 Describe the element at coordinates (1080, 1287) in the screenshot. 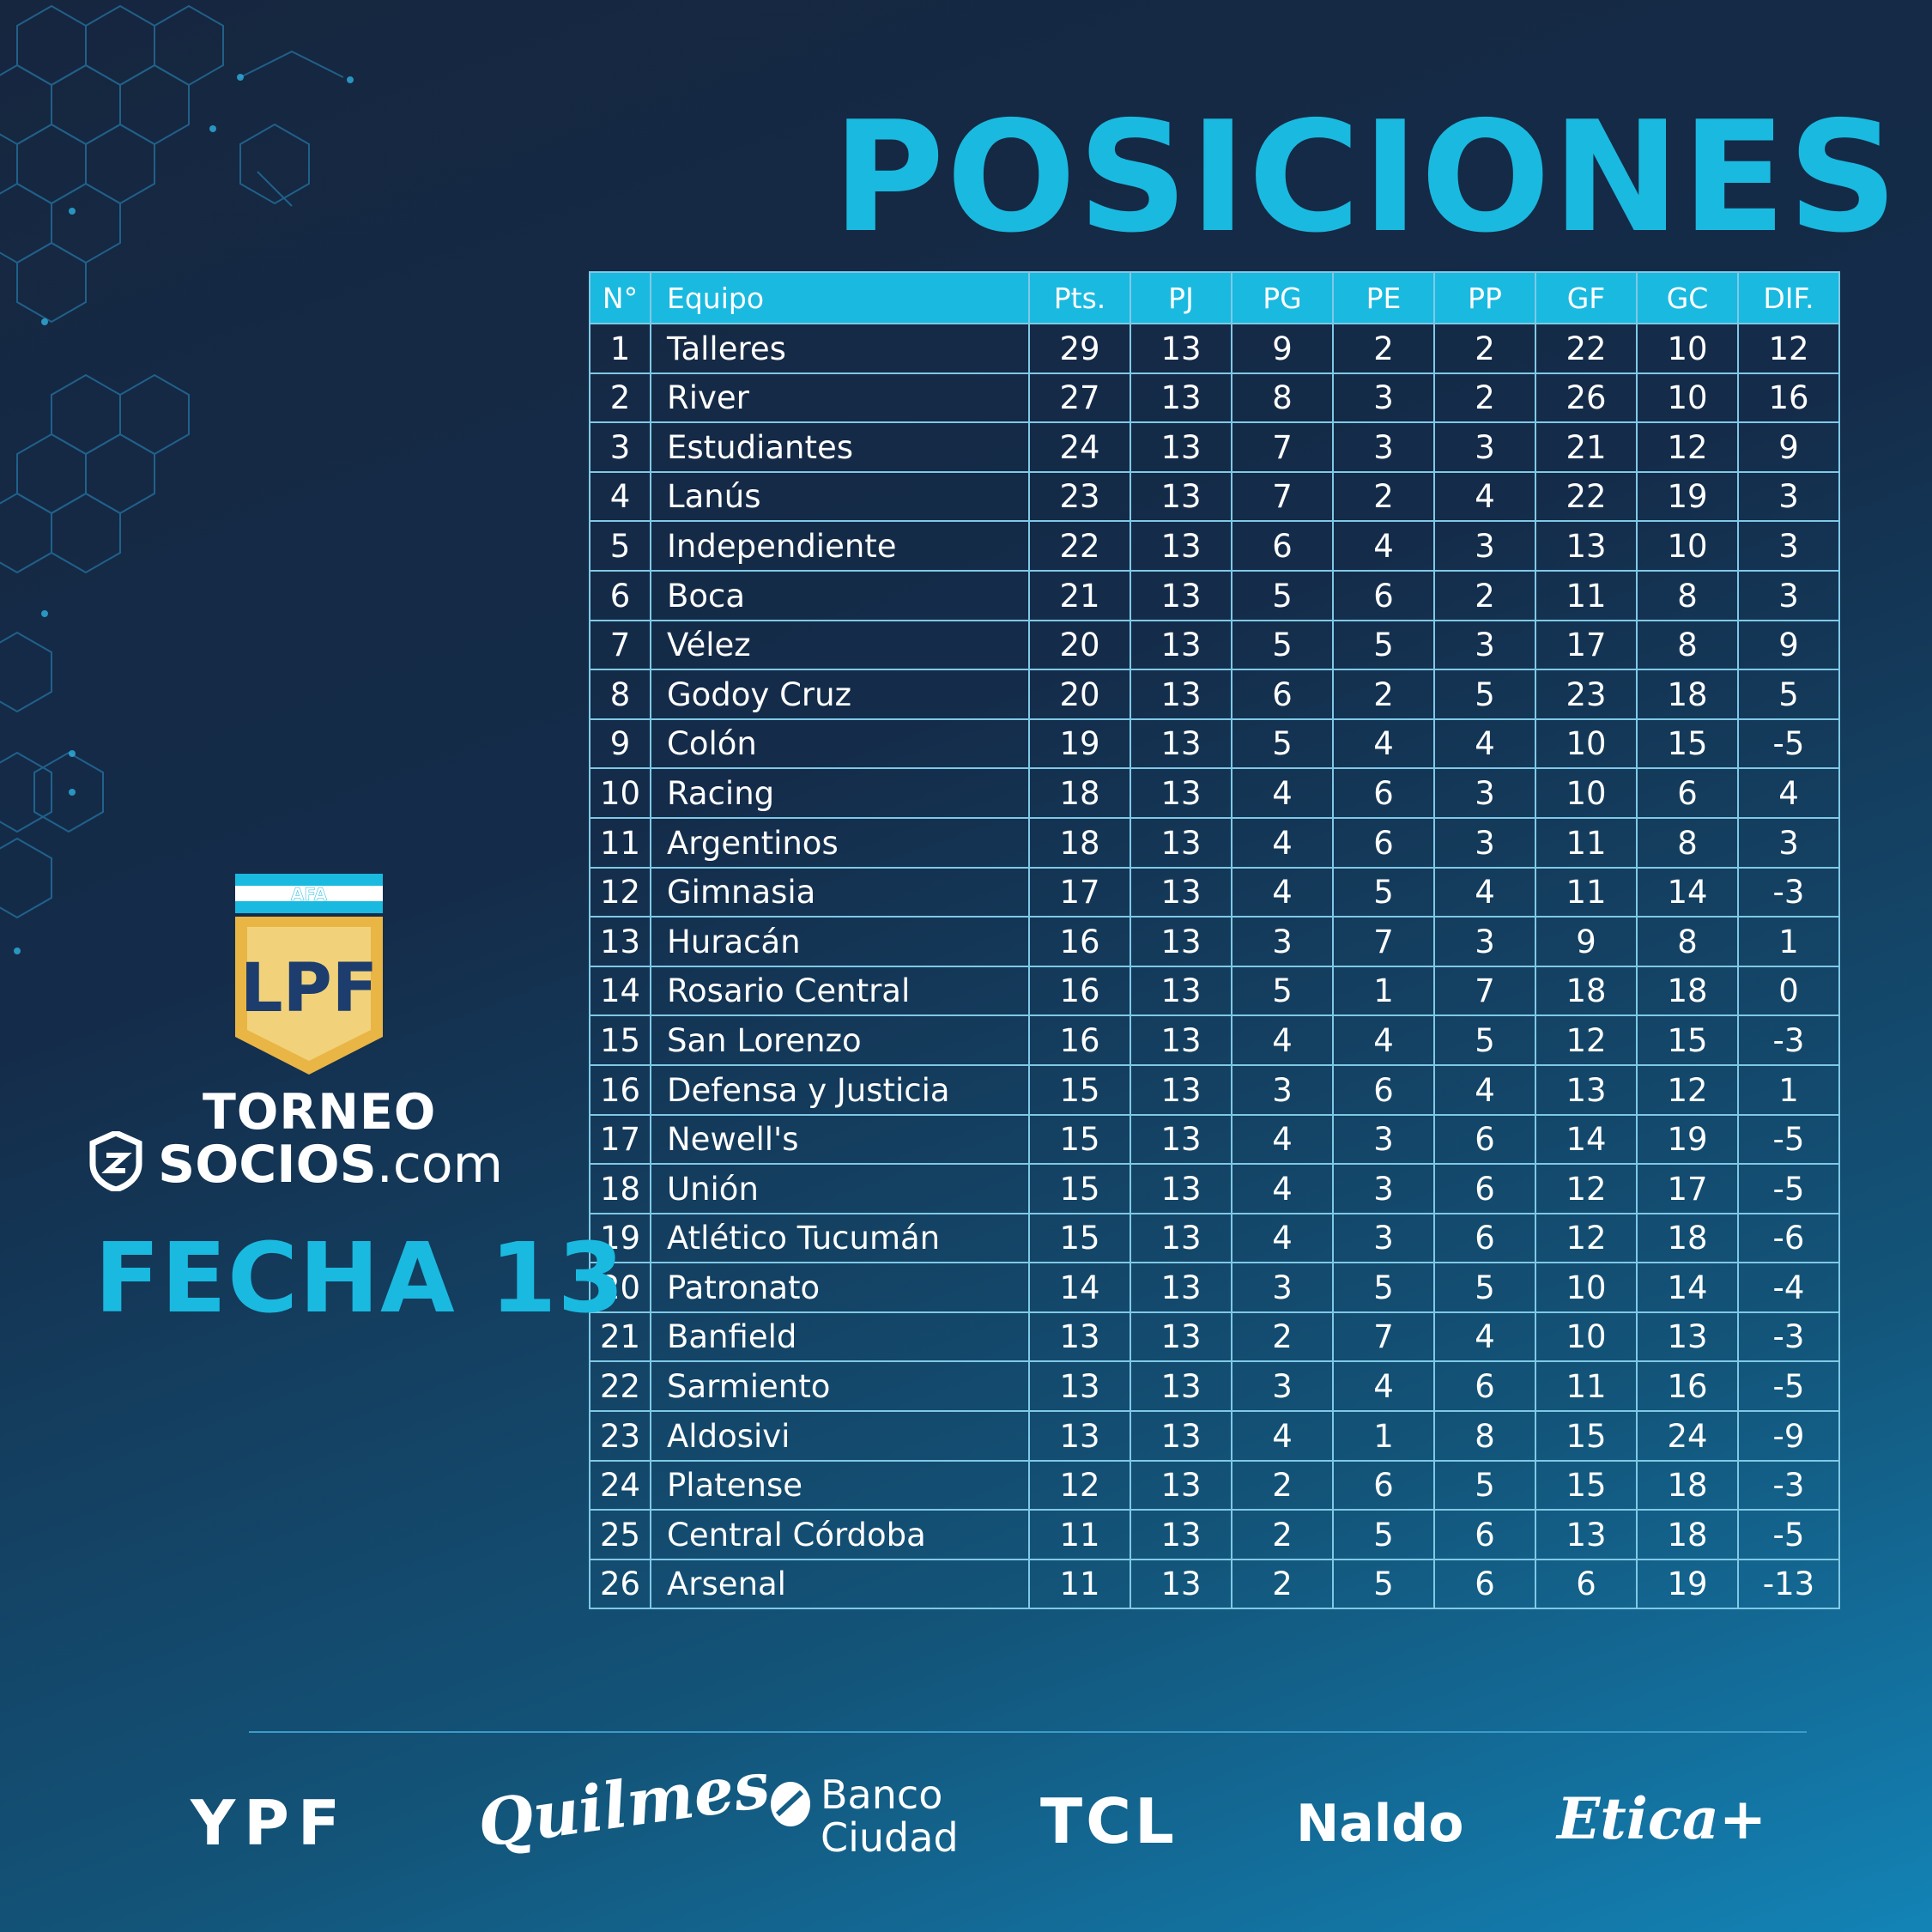

I see `cell-points: 14` at that location.